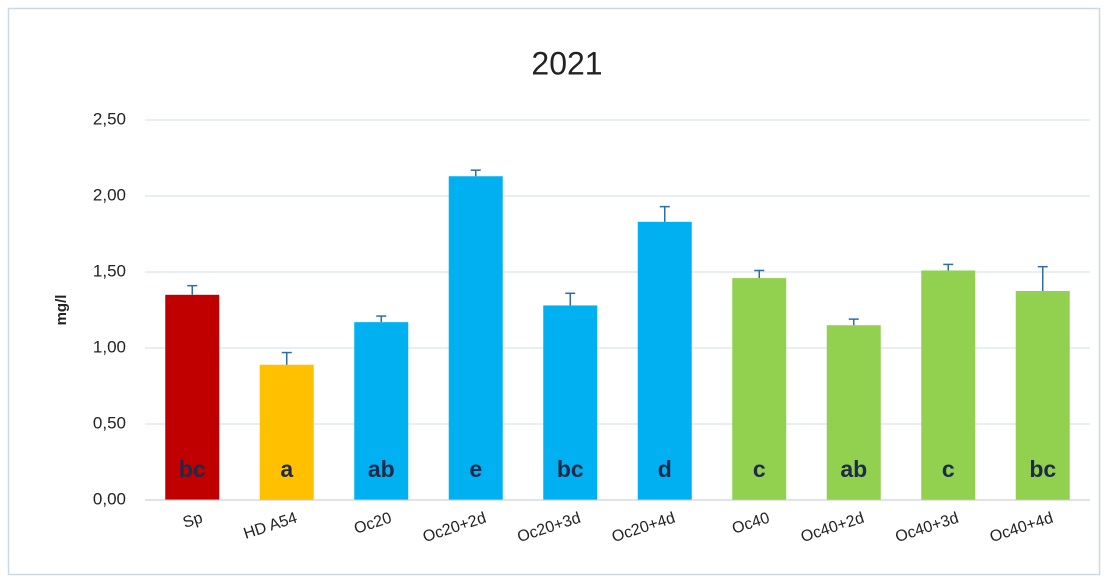  What do you see at coordinates (109, 346) in the screenshot?
I see `y-tick-label: 1,00` at bounding box center [109, 346].